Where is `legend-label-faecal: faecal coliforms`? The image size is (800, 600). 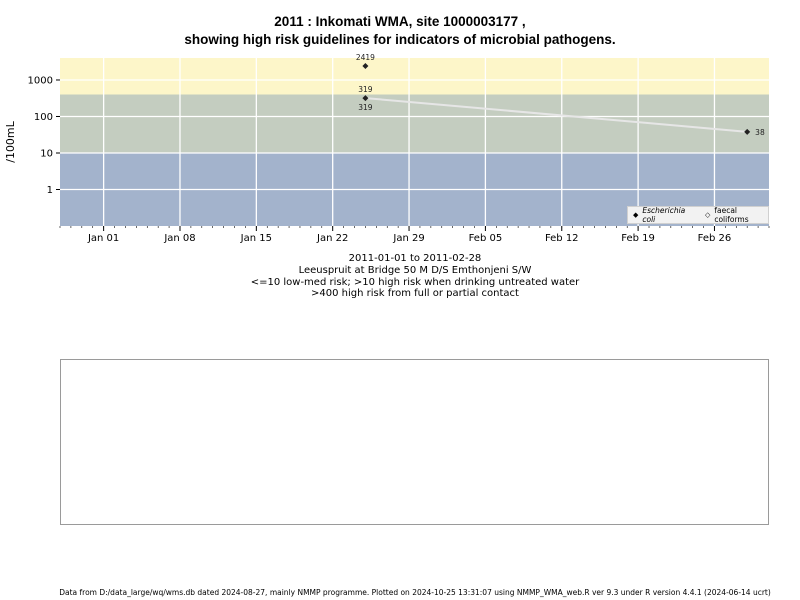
legend-label-faecal: faecal coliforms is located at coordinates (731, 215).